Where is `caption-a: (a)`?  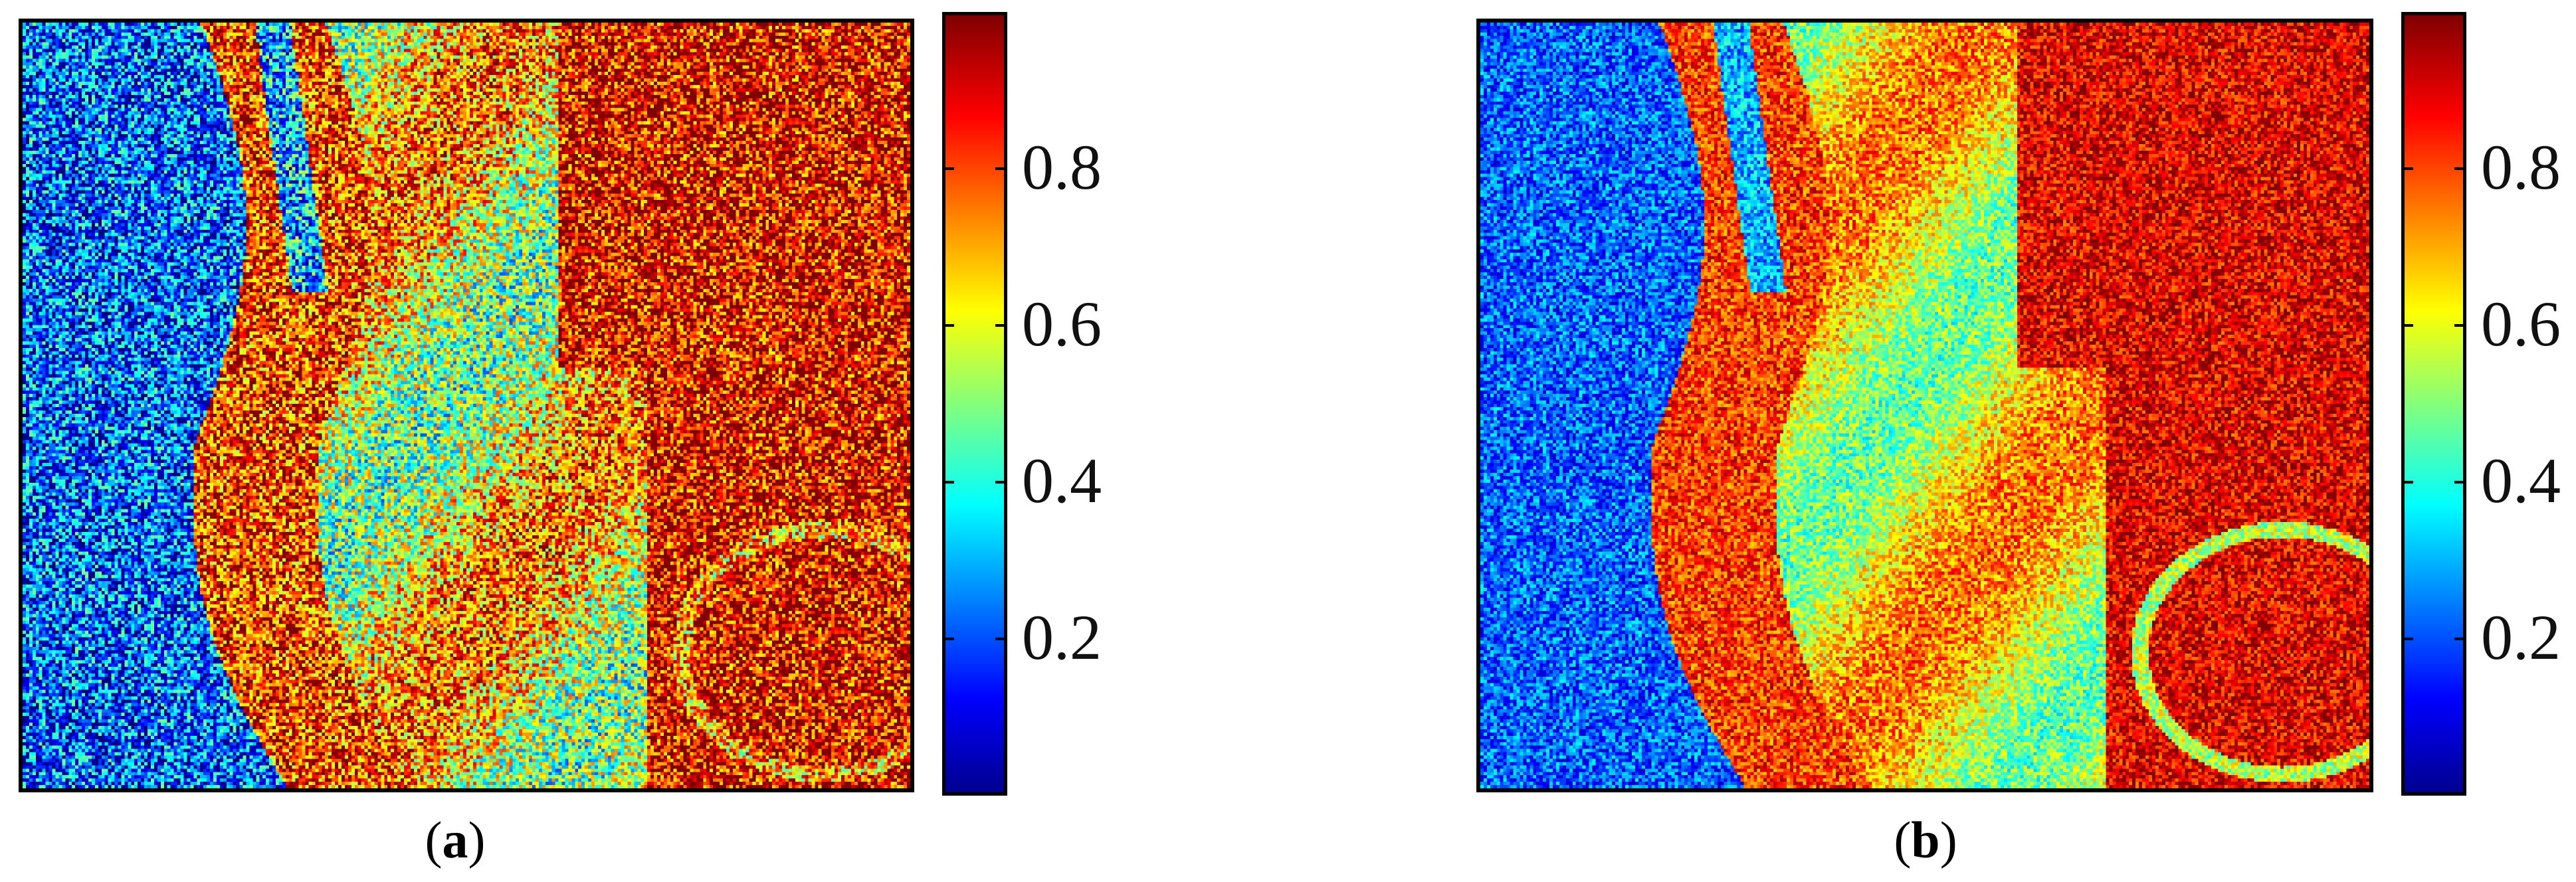 caption-a: (a) is located at coordinates (456, 840).